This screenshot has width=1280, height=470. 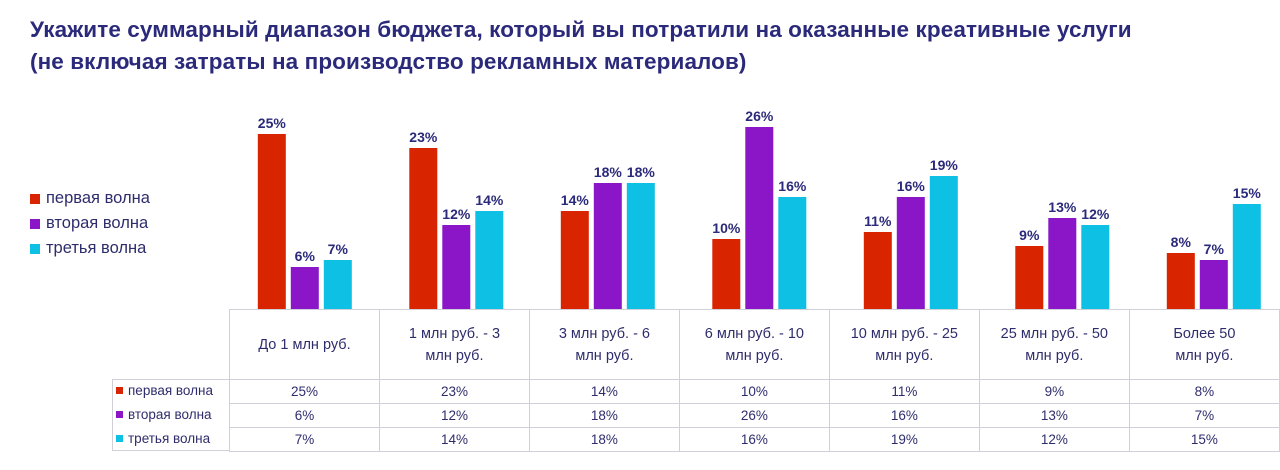 I want to click on table-cell-first-wave-cat-6: 9%, so click(x=1054, y=391).